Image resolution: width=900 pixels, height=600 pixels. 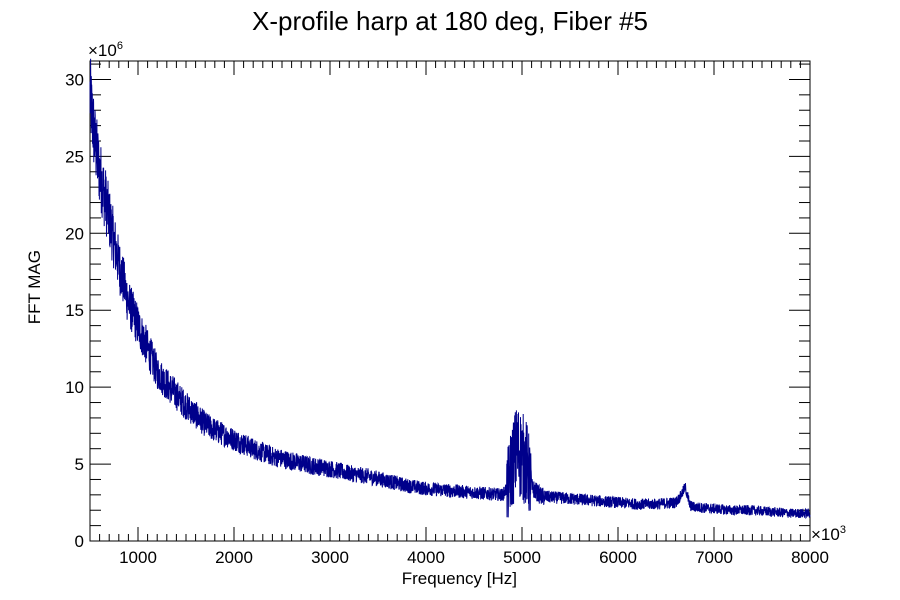 I want to click on y-axis-label: FFT MAG, so click(x=34, y=287).